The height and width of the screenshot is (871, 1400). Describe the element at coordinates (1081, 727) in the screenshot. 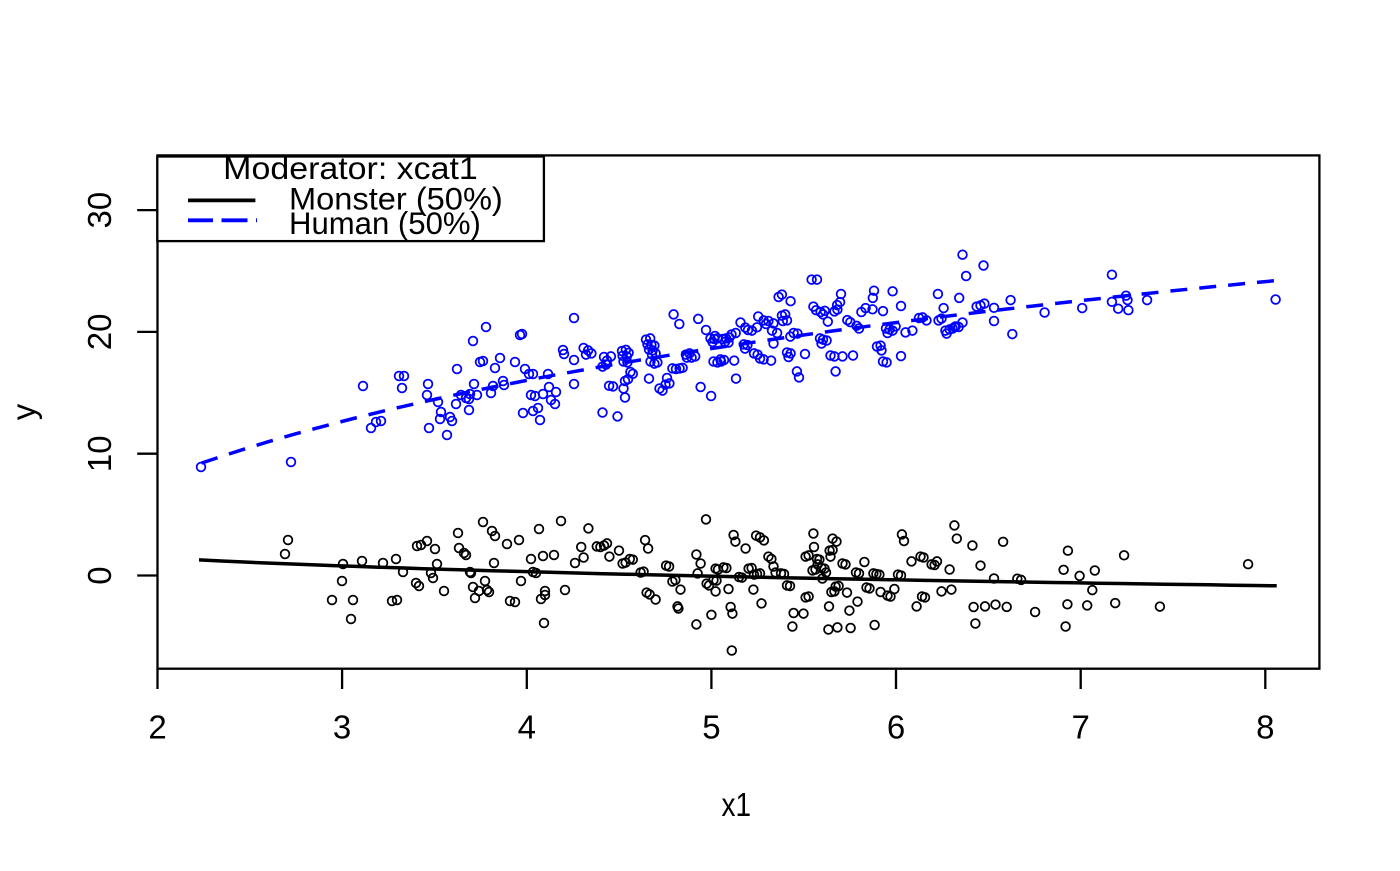

I see `svg-text: 7` at that location.